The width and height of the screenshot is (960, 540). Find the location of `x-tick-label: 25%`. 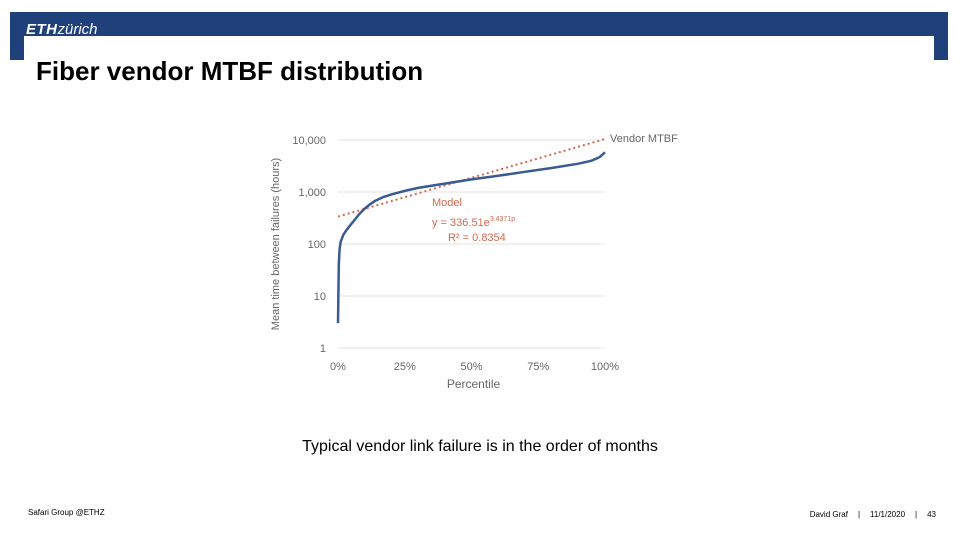

x-tick-label: 25% is located at coordinates (405, 367).